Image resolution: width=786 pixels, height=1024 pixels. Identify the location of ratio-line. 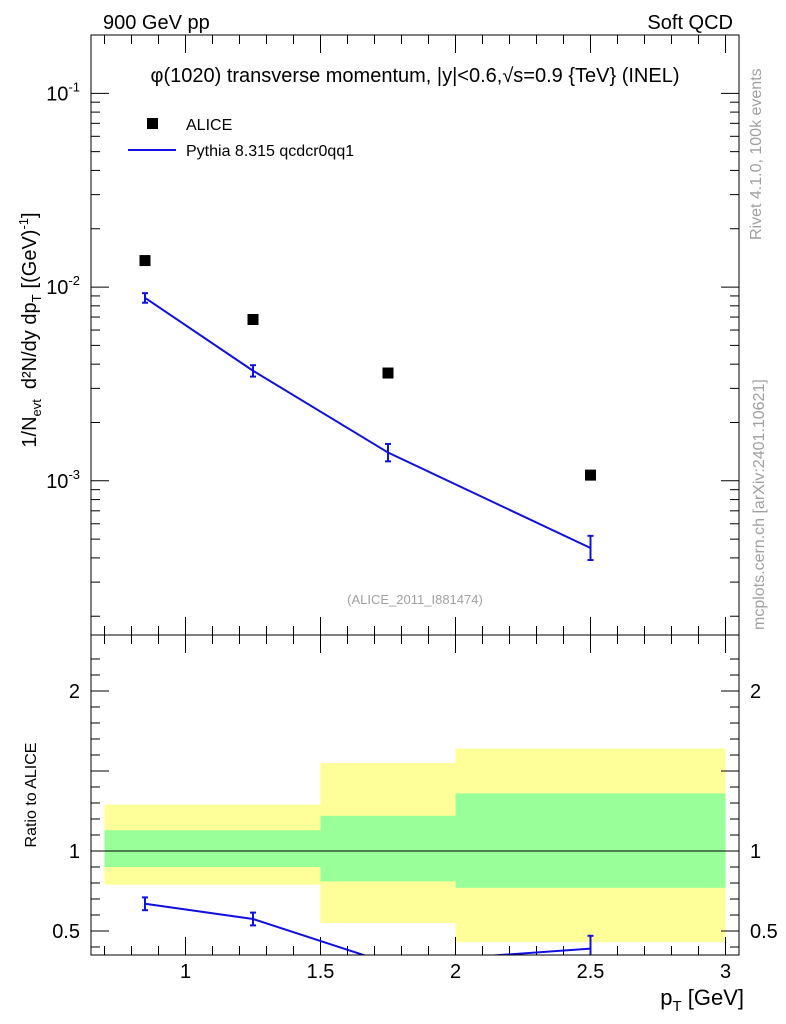
(367, 928).